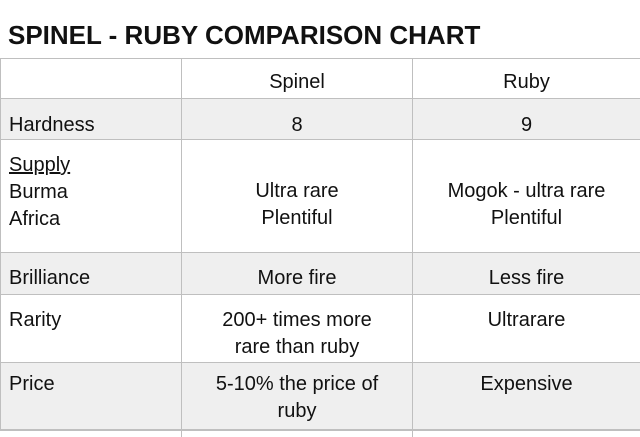 Image resolution: width=640 pixels, height=437 pixels. Describe the element at coordinates (91, 329) in the screenshot. I see `row-label-rarity: Rarity` at that location.